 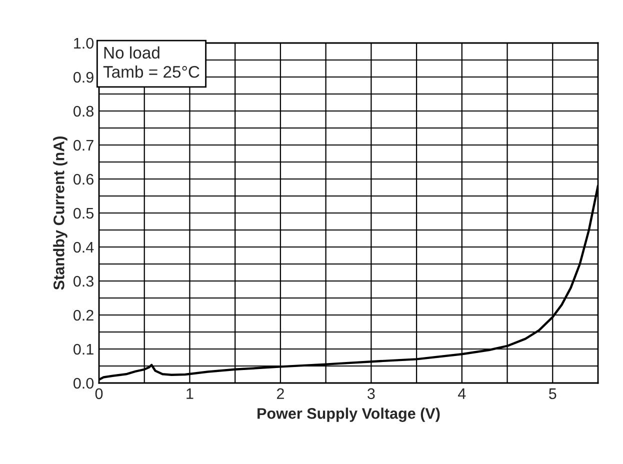 I want to click on y-tick-label: 0.2, so click(x=84, y=315).